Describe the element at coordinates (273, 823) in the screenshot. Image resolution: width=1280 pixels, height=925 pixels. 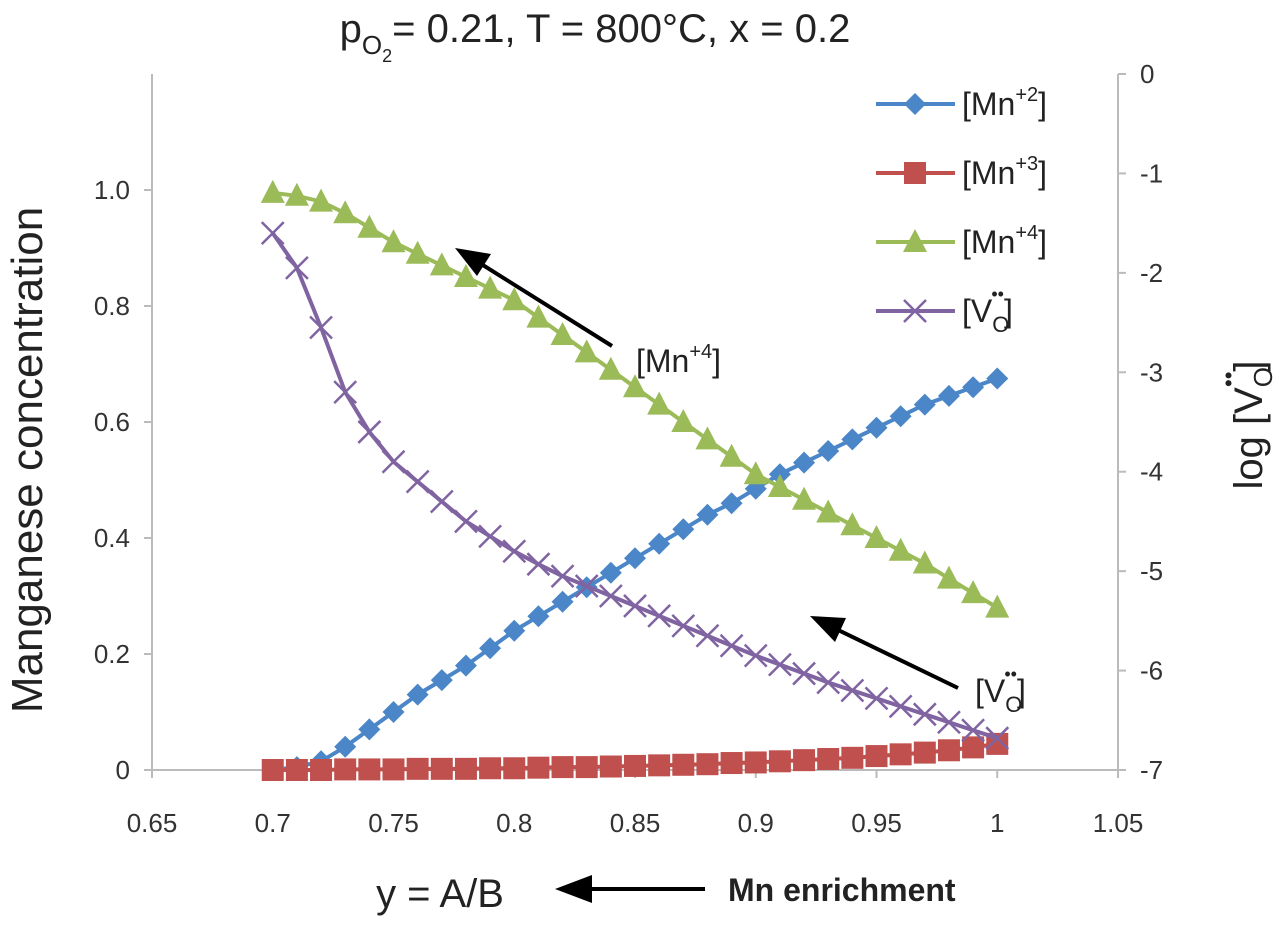
I see `x-tick-label: 0.7` at that location.